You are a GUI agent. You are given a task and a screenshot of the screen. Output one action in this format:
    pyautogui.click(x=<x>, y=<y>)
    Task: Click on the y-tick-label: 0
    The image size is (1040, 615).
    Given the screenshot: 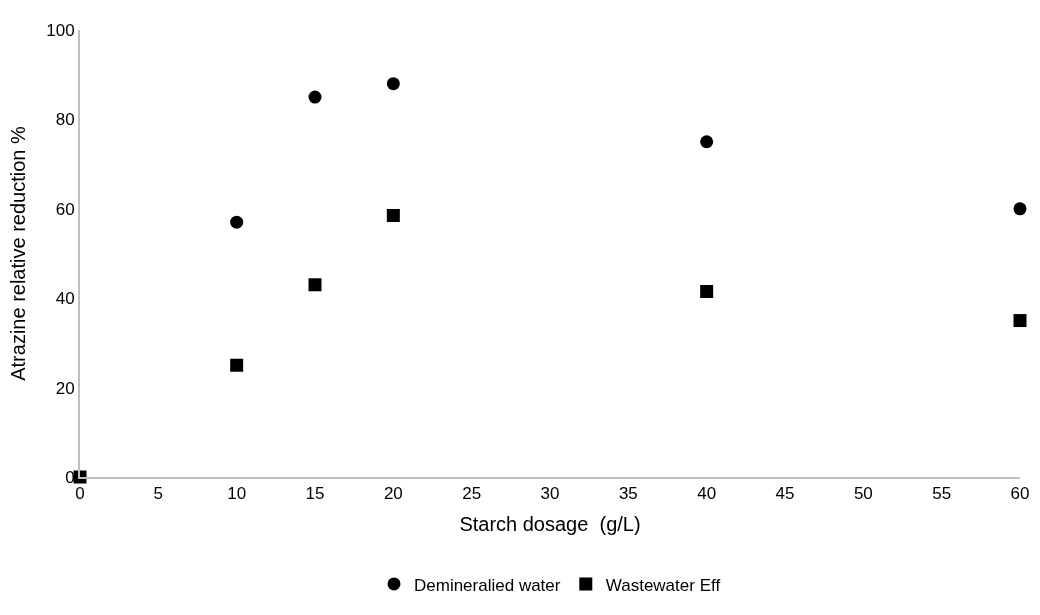 What is the action you would take?
    pyautogui.click(x=70, y=477)
    